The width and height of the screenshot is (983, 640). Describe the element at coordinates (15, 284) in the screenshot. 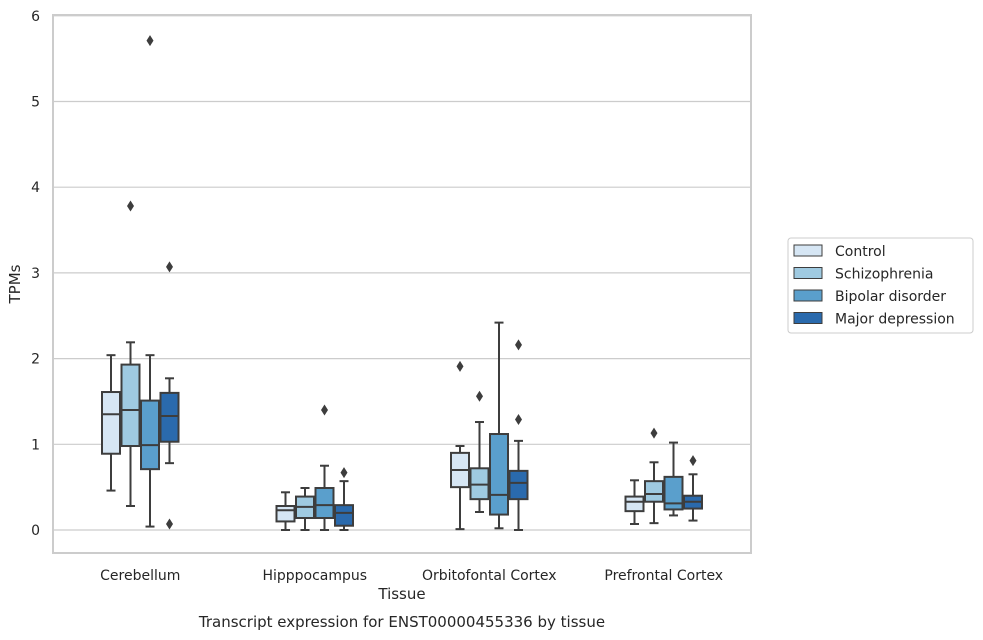

I see `y-axis-label: TPMs` at that location.